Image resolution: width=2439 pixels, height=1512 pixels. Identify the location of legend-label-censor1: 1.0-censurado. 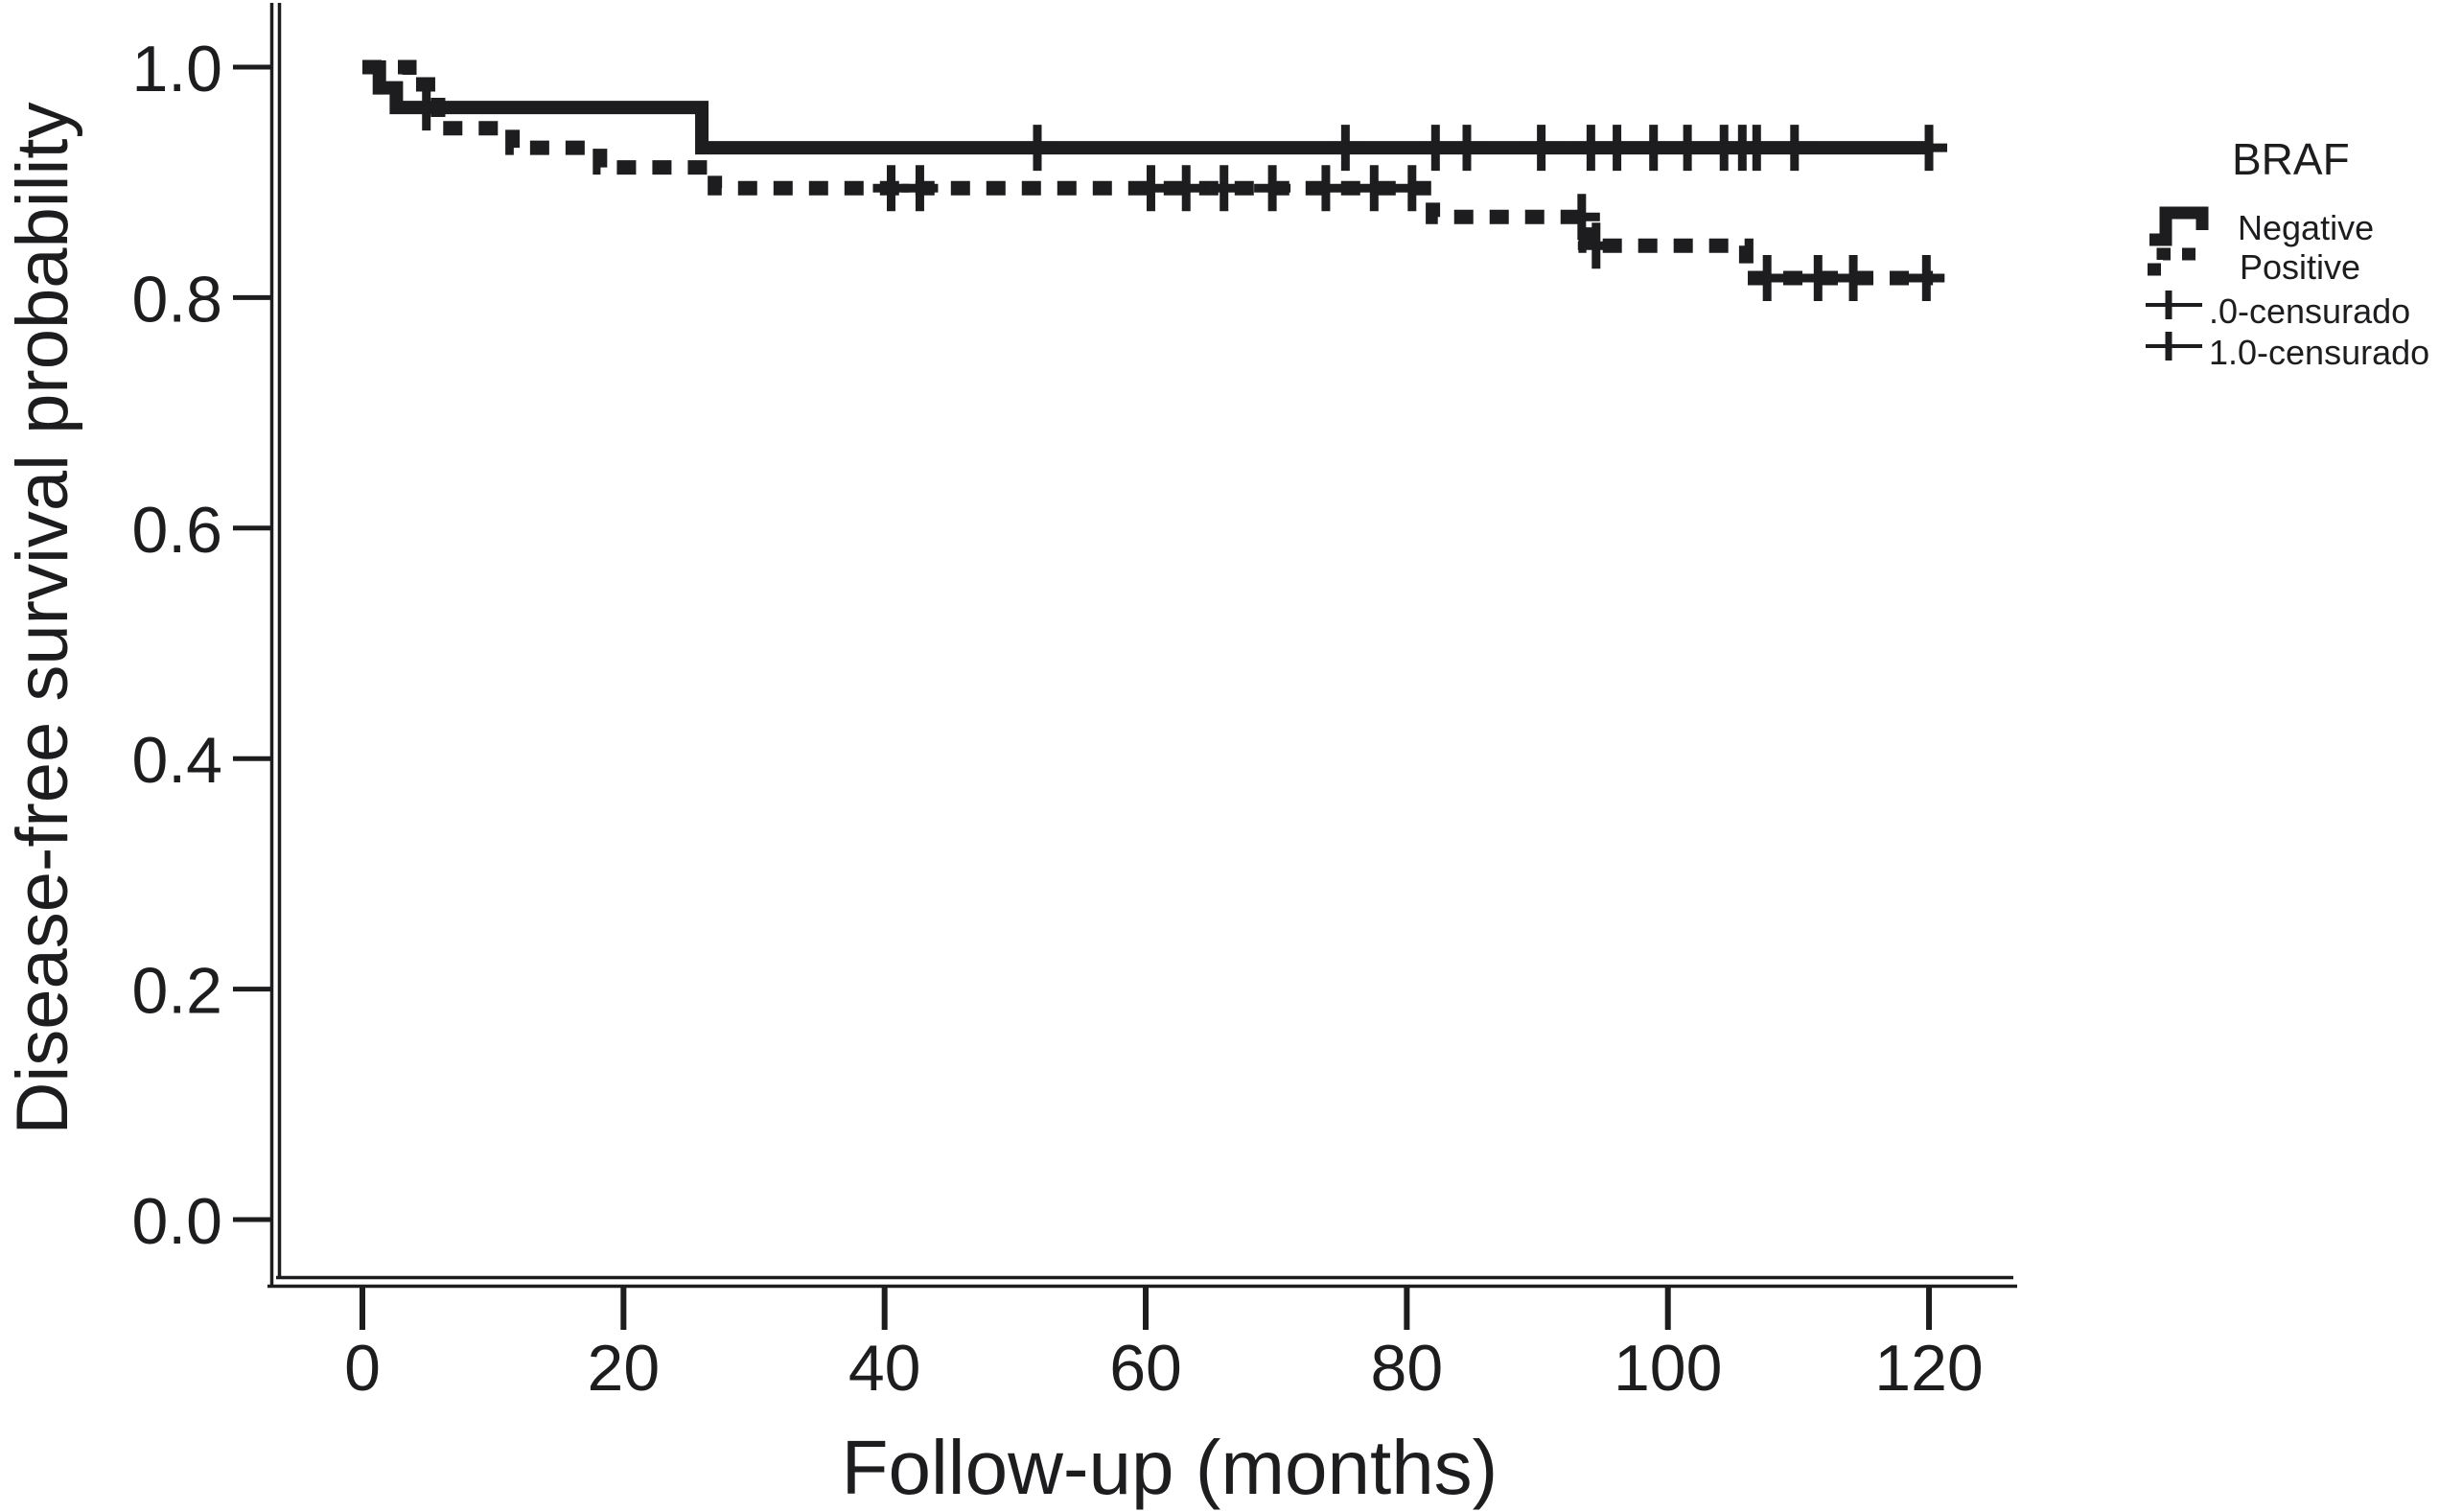
(2319, 352).